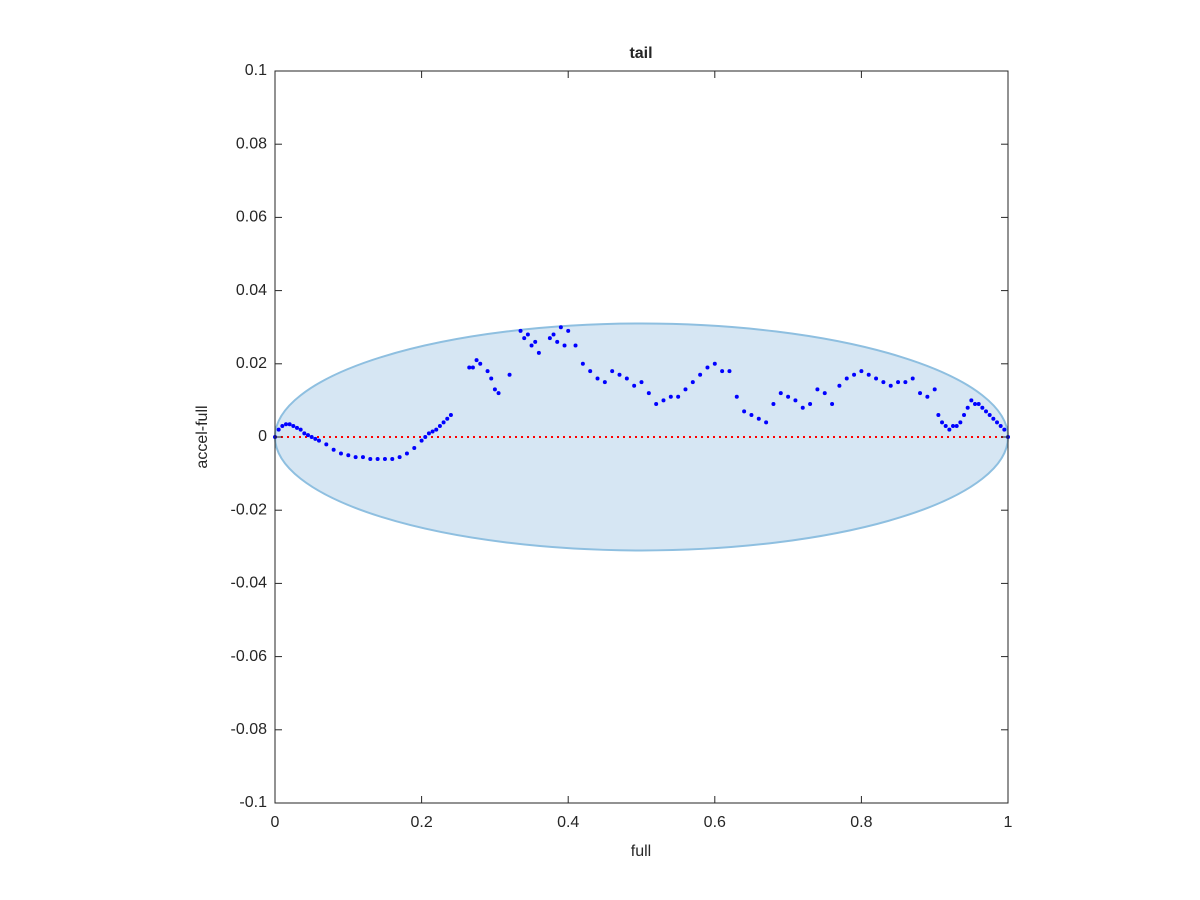 The width and height of the screenshot is (1200, 900). What do you see at coordinates (249, 583) in the screenshot?
I see `y-tick-label: -0.04` at bounding box center [249, 583].